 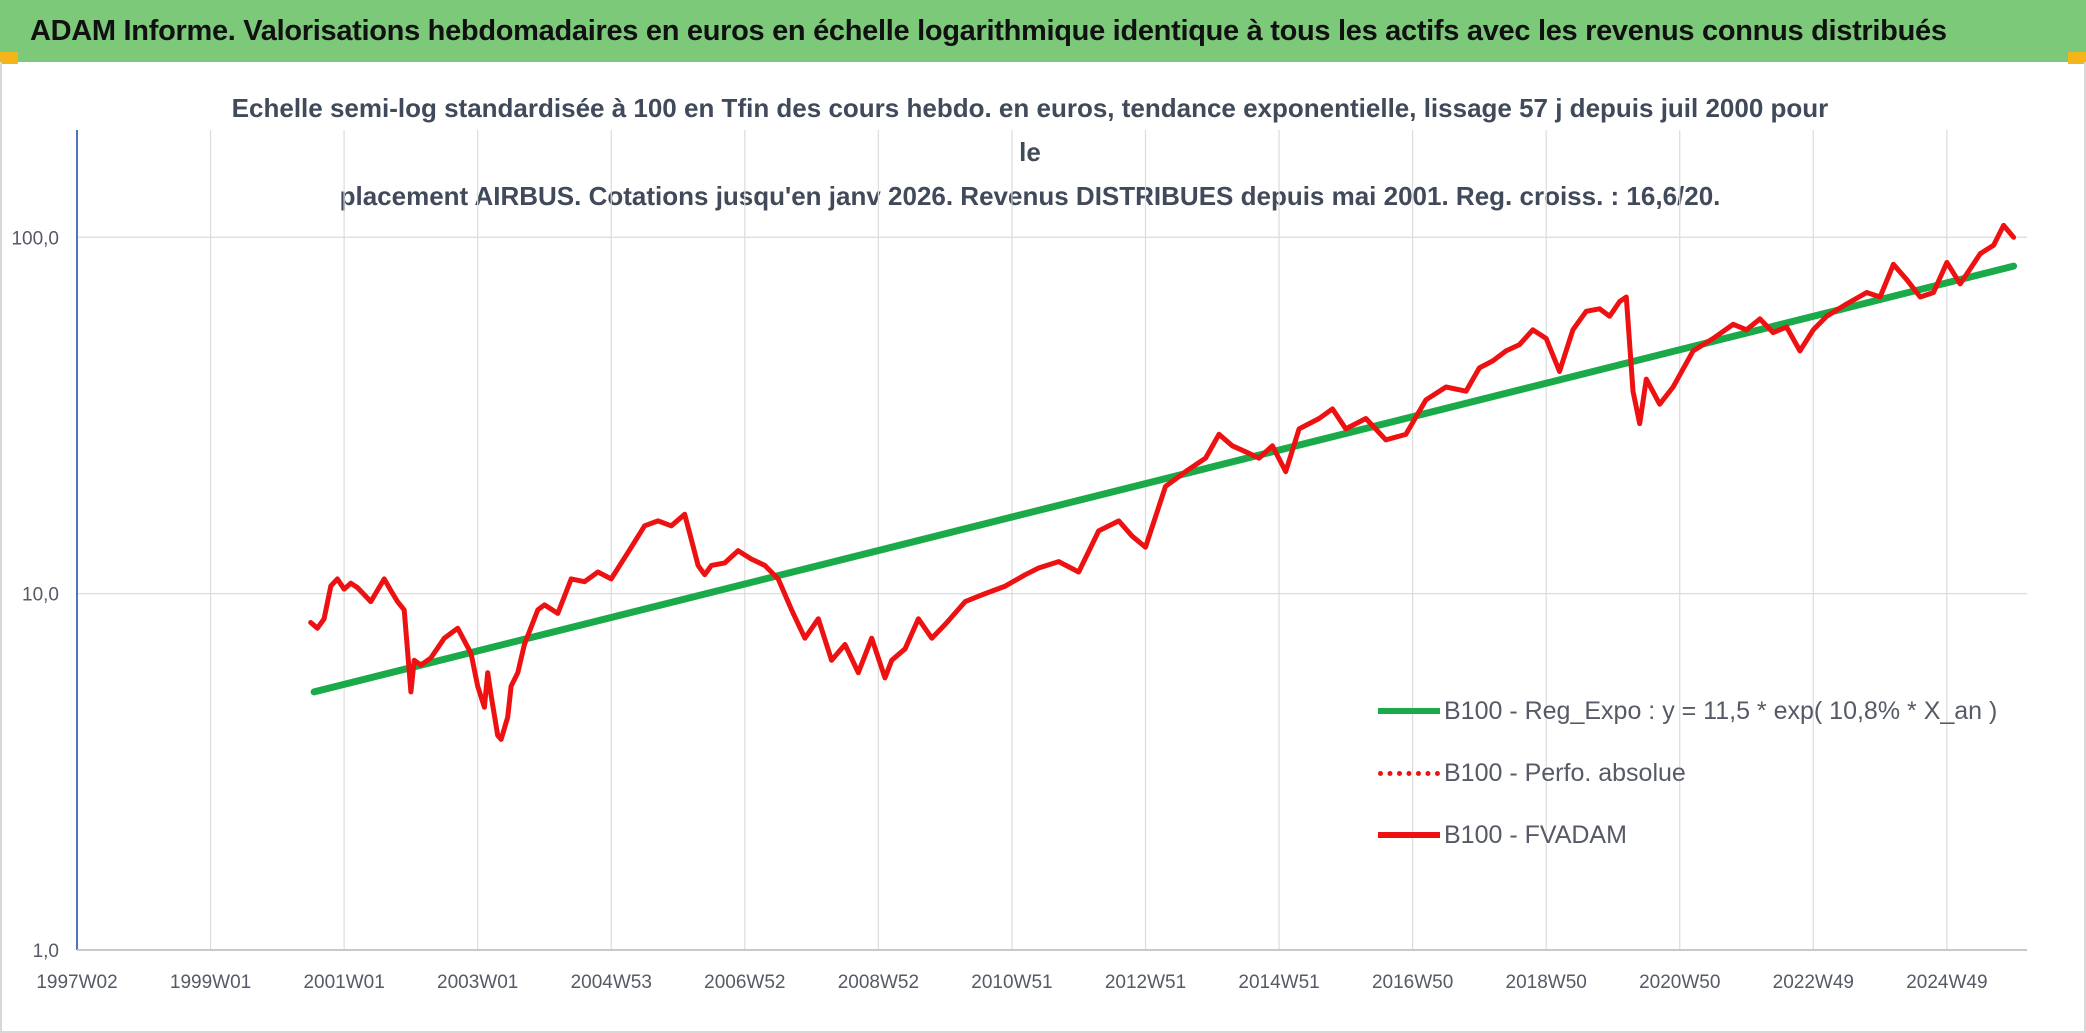 I want to click on y-tick-label: 1,0, so click(x=46, y=951).